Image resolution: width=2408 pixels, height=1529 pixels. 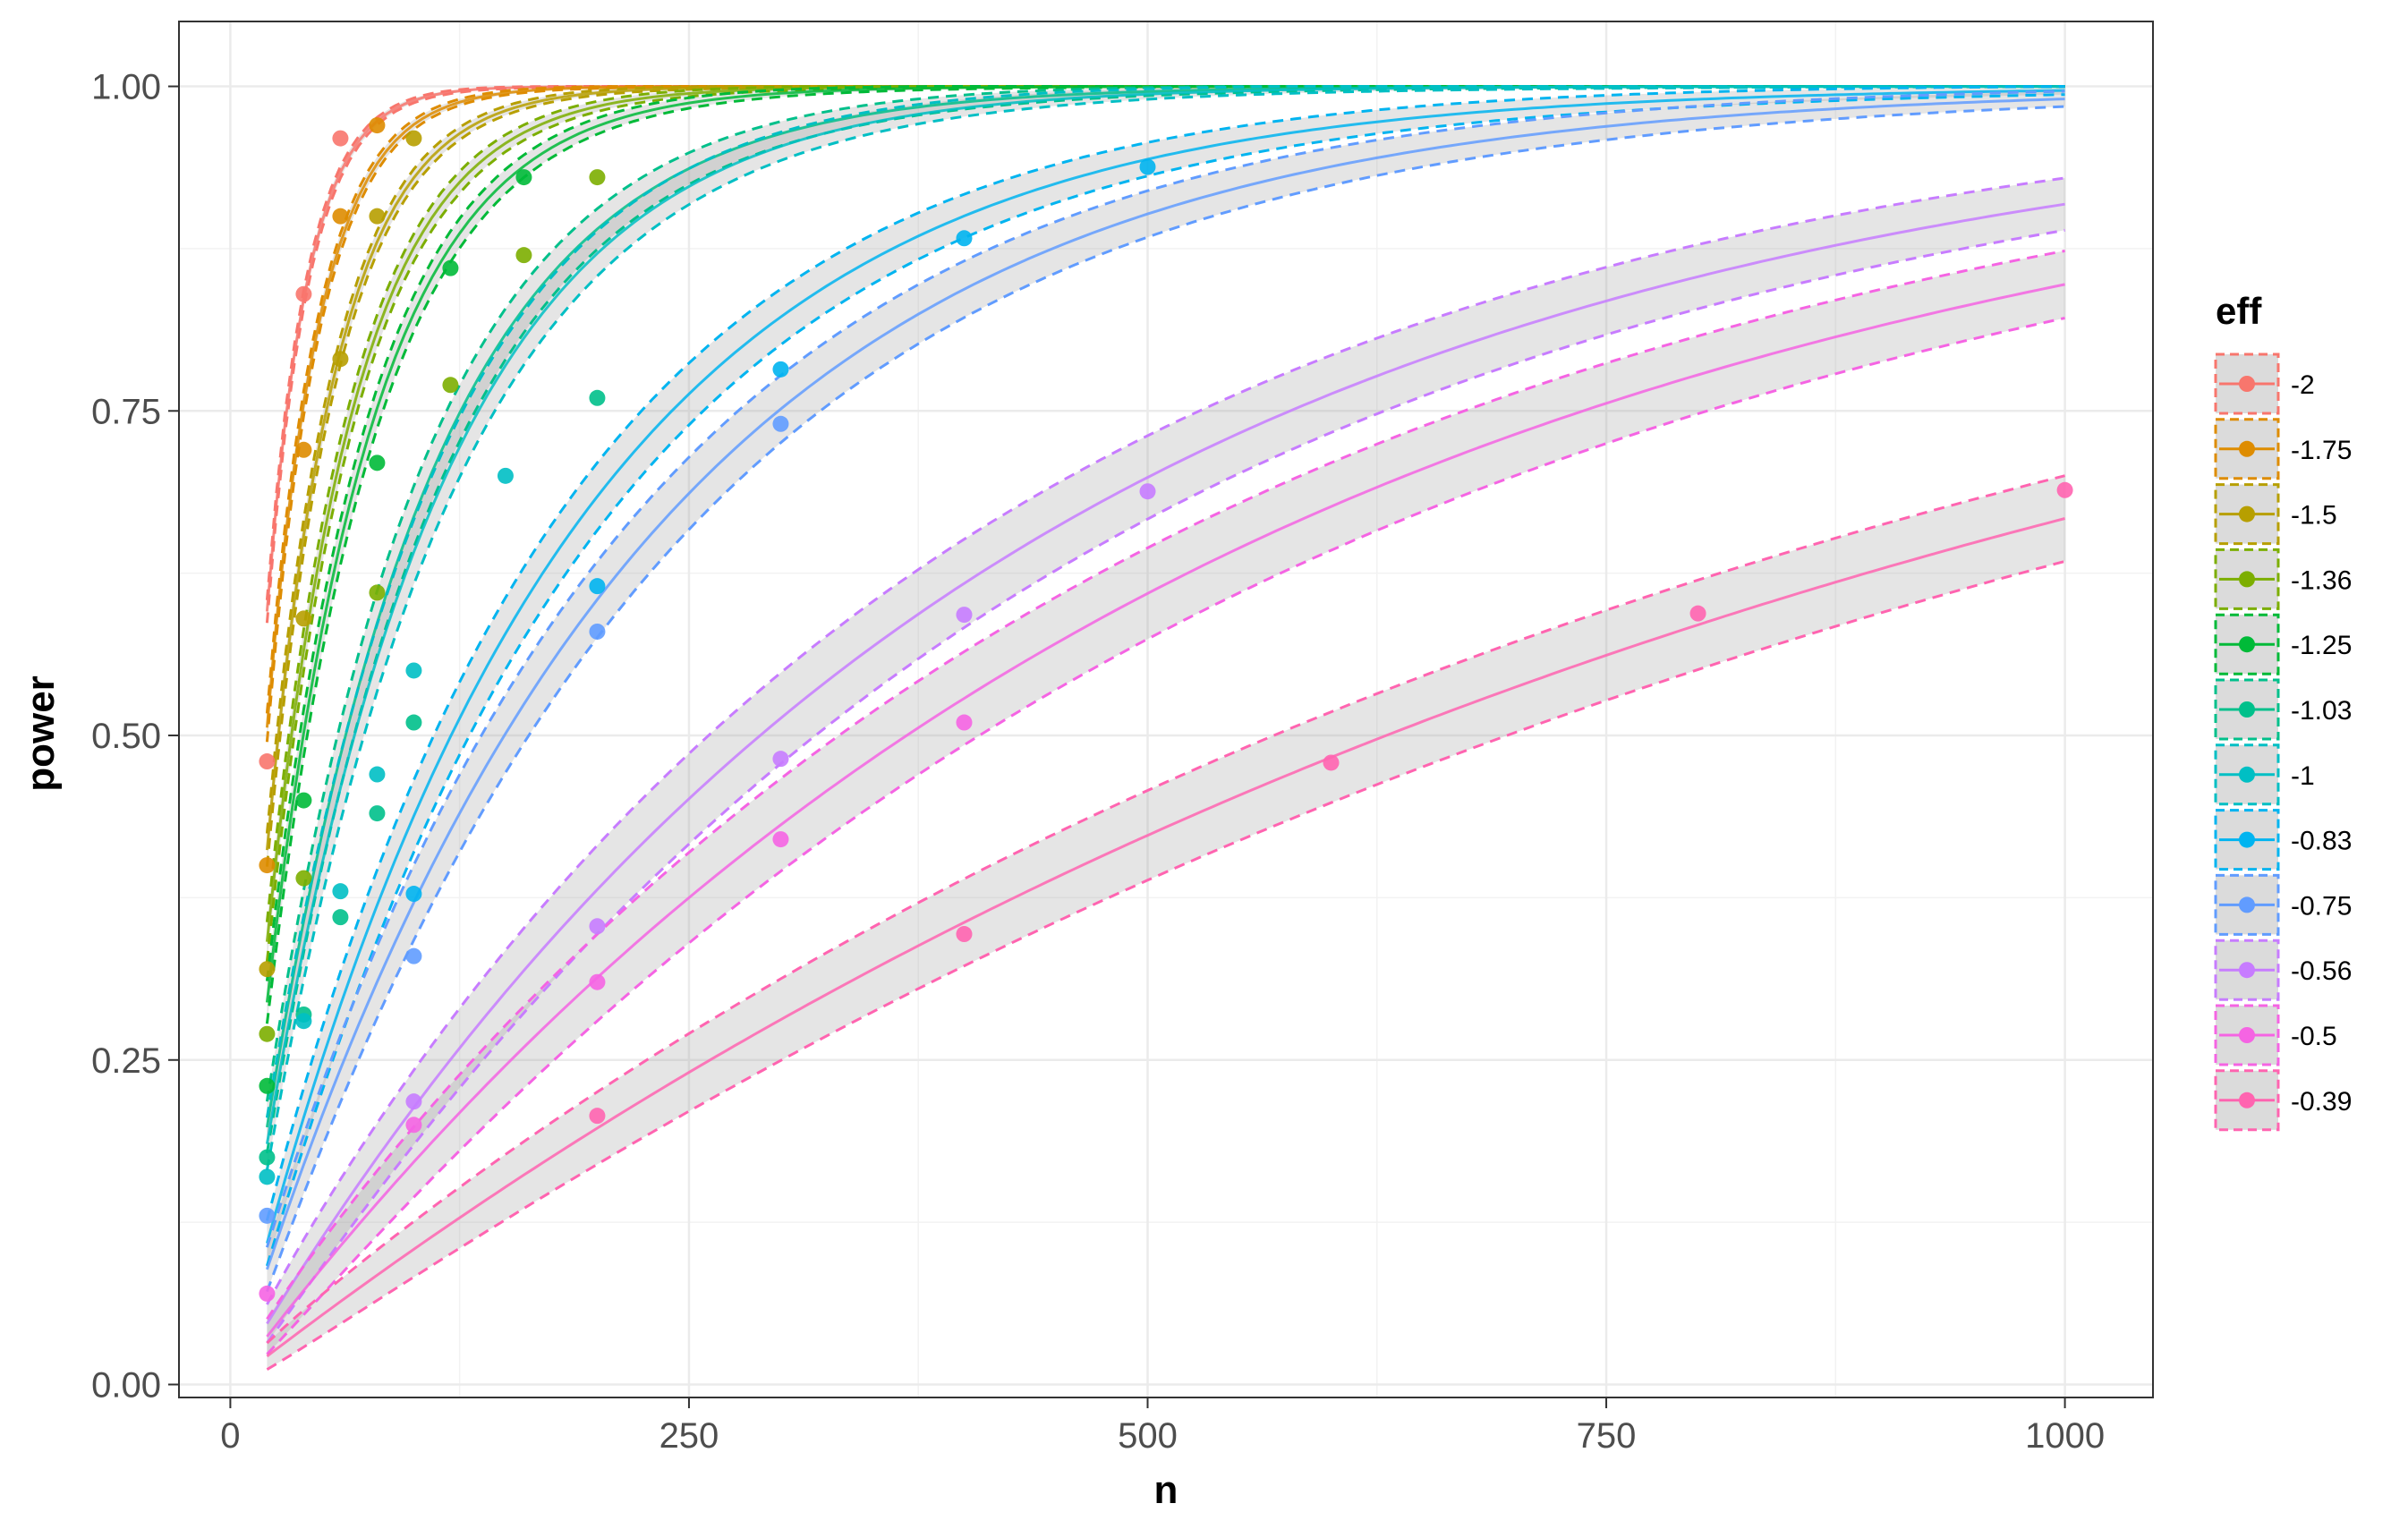 I want to click on legend-label: -0.83, so click(x=2321, y=841).